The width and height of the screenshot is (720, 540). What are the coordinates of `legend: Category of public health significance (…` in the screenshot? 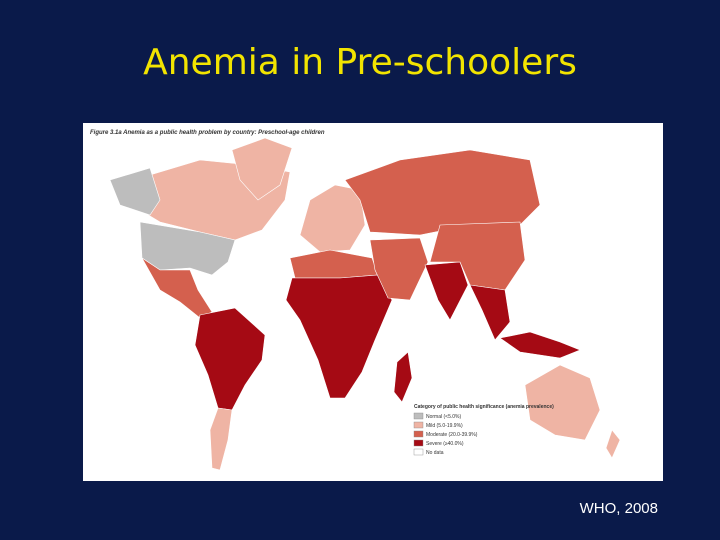 It's located at (483, 430).